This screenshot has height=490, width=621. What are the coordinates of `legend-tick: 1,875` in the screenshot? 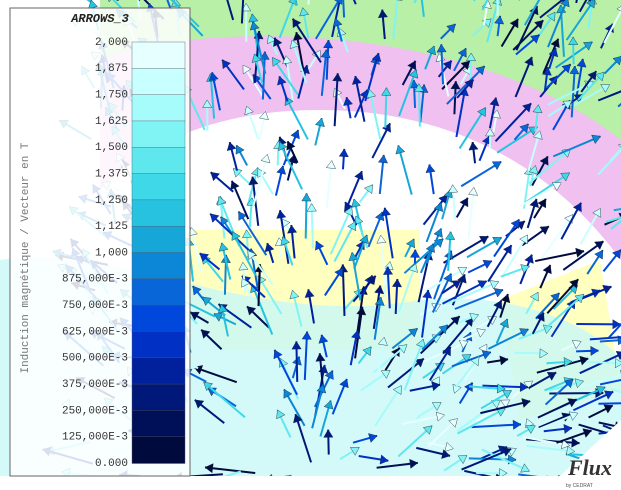 It's located at (111, 69).